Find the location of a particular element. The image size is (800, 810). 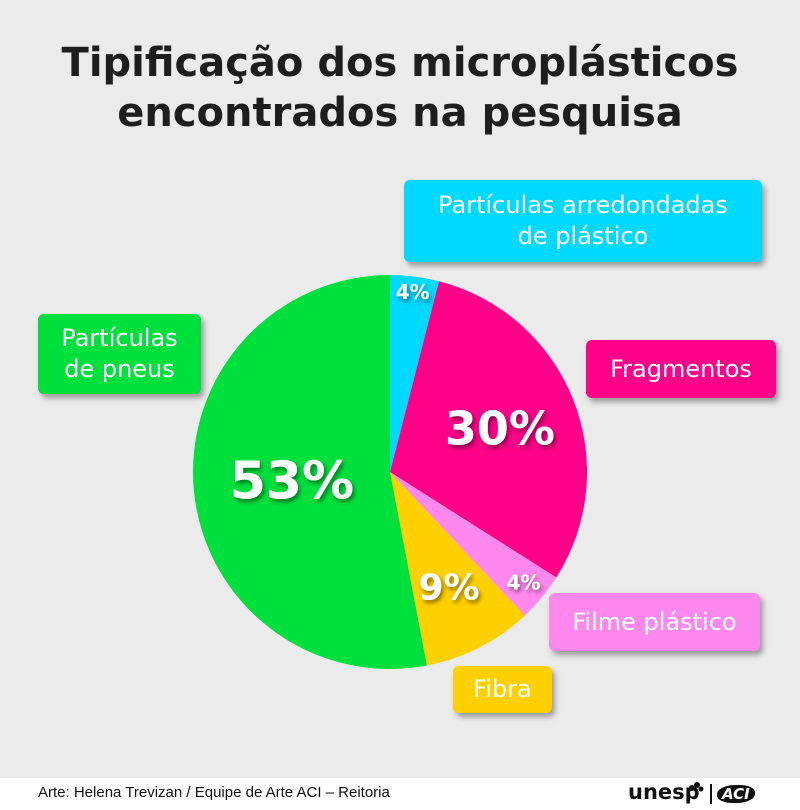

legend-label-fibra-line-1: Fibra is located at coordinates (502, 689).